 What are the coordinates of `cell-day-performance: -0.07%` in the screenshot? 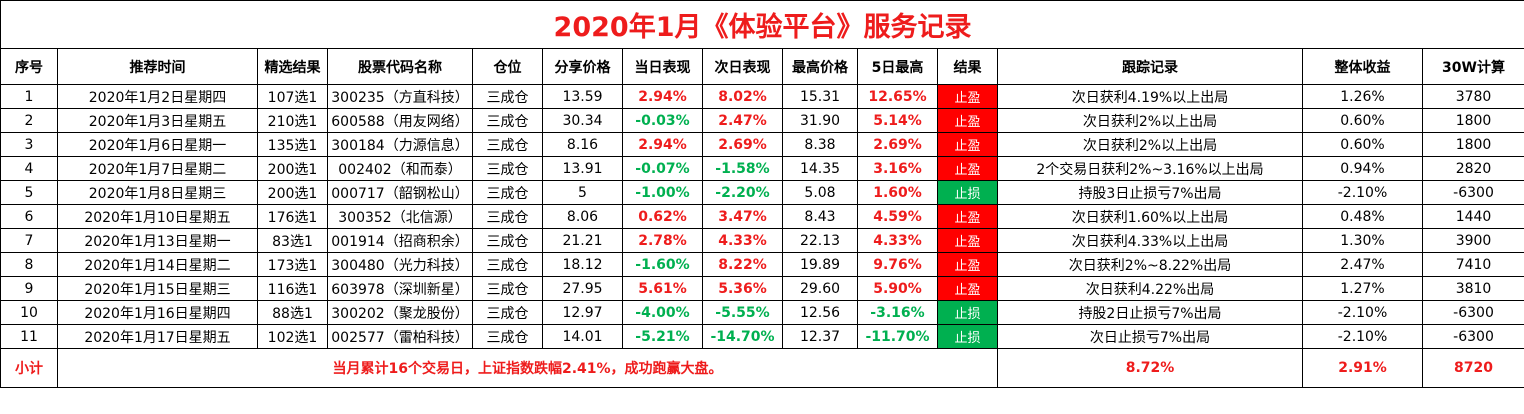 It's located at (662, 168).